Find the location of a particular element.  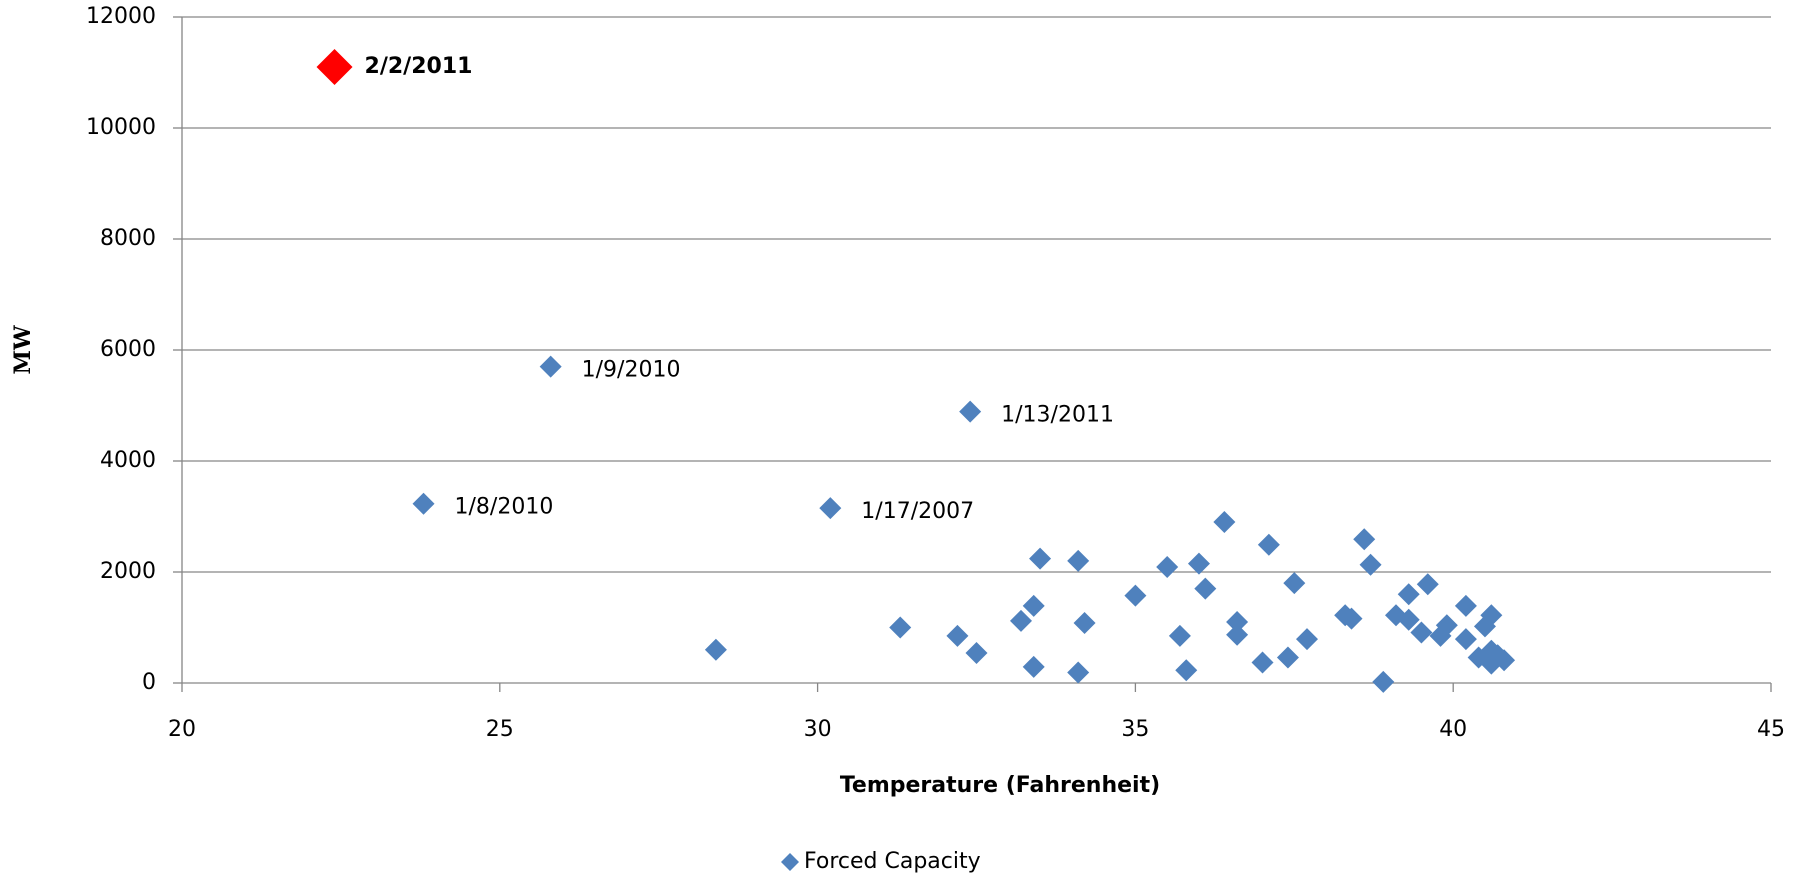

y-tick-label: 6000 is located at coordinates (128, 349).